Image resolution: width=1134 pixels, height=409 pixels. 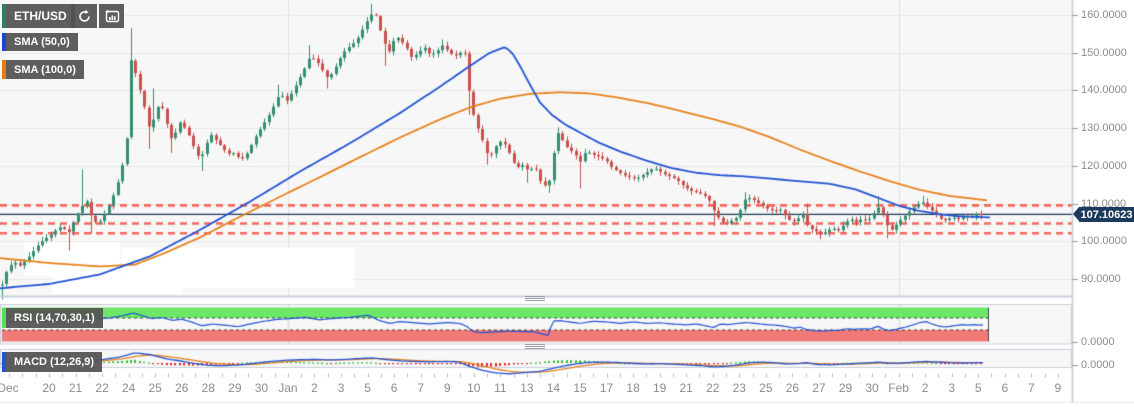 What do you see at coordinates (1104, 128) in the screenshot?
I see `price-axis-label: 130.0000` at bounding box center [1104, 128].